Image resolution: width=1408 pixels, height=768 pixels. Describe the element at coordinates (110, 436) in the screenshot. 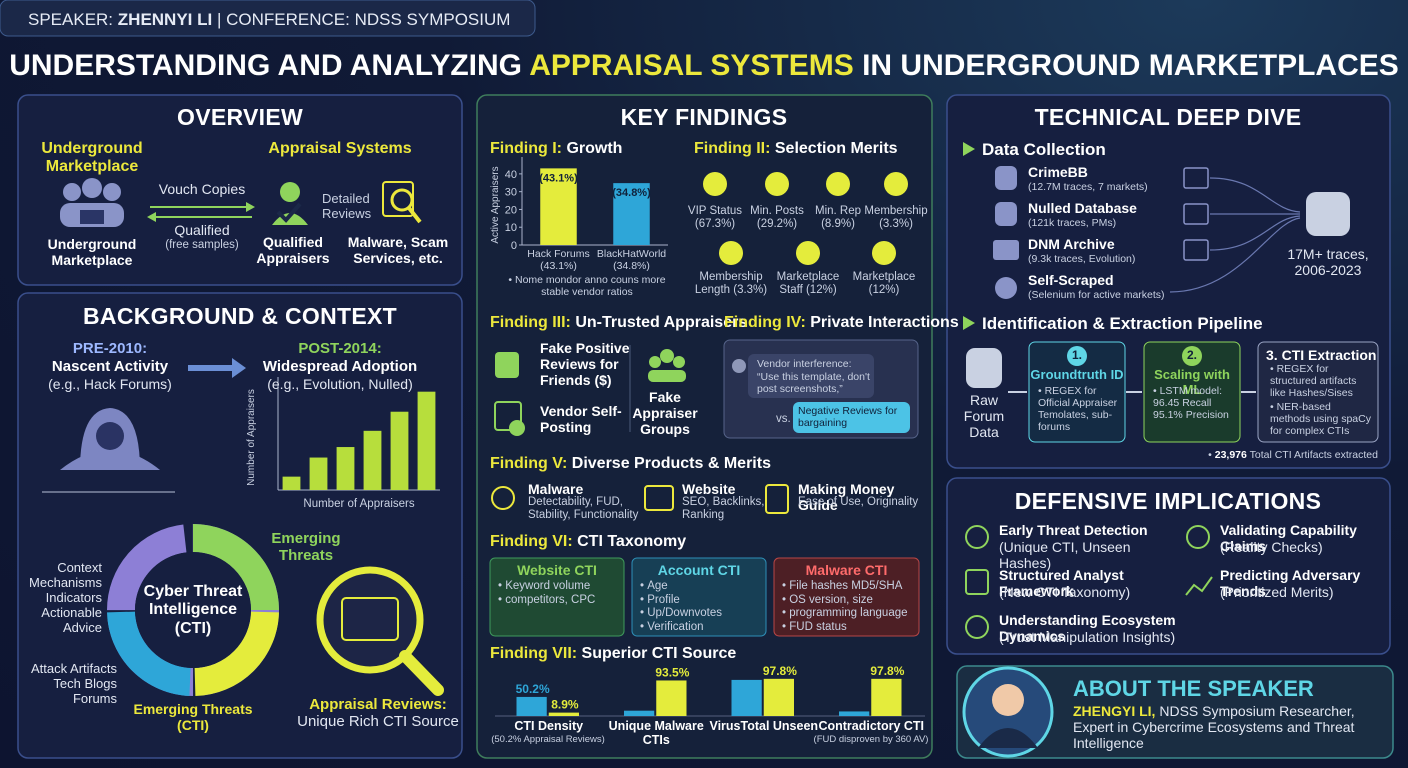

I see `hood-face` at that location.